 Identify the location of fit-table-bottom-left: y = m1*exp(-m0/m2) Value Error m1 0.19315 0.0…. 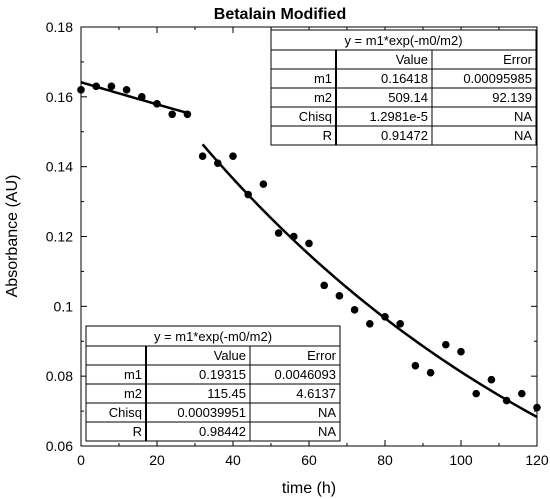
(213, 383).